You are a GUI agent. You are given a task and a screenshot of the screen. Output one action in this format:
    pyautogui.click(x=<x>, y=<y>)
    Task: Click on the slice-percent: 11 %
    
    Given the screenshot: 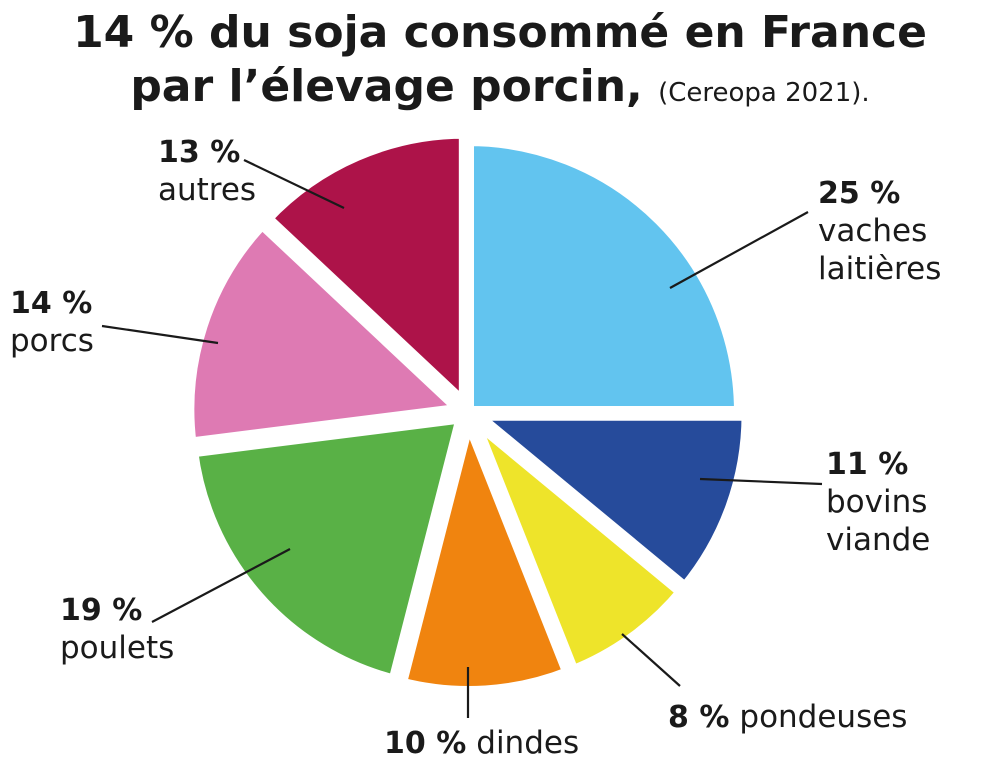 What is the action you would take?
    pyautogui.click(x=867, y=464)
    